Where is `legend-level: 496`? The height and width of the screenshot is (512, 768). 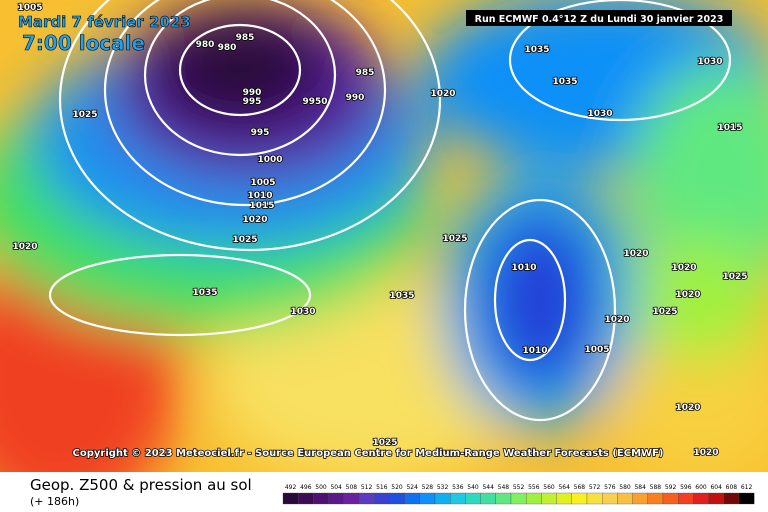 legend-level: 496 is located at coordinates (306, 487).